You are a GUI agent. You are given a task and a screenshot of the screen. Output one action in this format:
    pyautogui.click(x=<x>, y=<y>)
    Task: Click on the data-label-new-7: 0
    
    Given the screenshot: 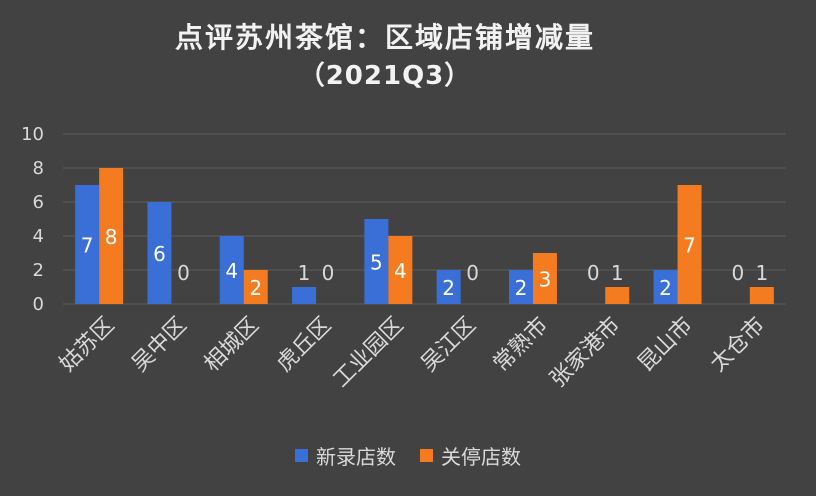 What is the action you would take?
    pyautogui.click(x=593, y=273)
    